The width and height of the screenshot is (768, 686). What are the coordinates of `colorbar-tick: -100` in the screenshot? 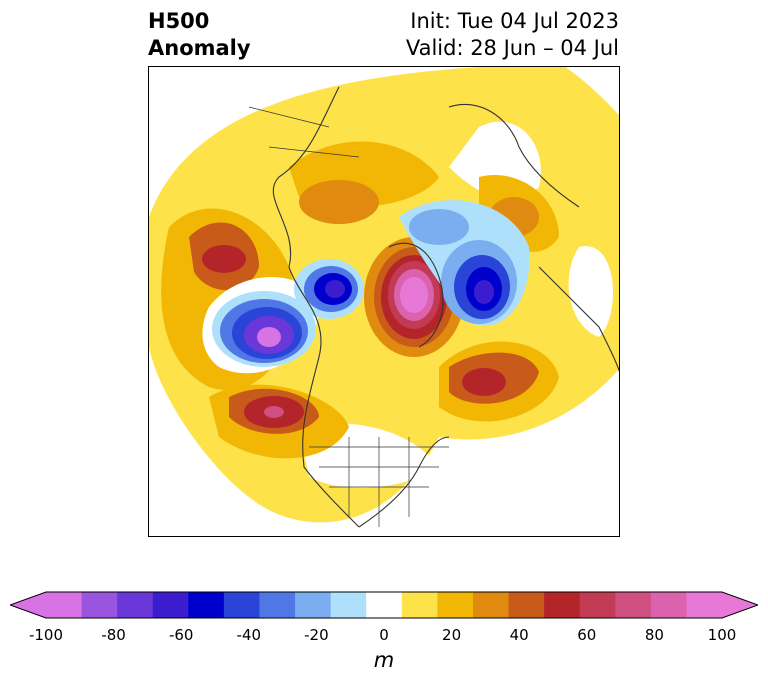 It's located at (46, 635).